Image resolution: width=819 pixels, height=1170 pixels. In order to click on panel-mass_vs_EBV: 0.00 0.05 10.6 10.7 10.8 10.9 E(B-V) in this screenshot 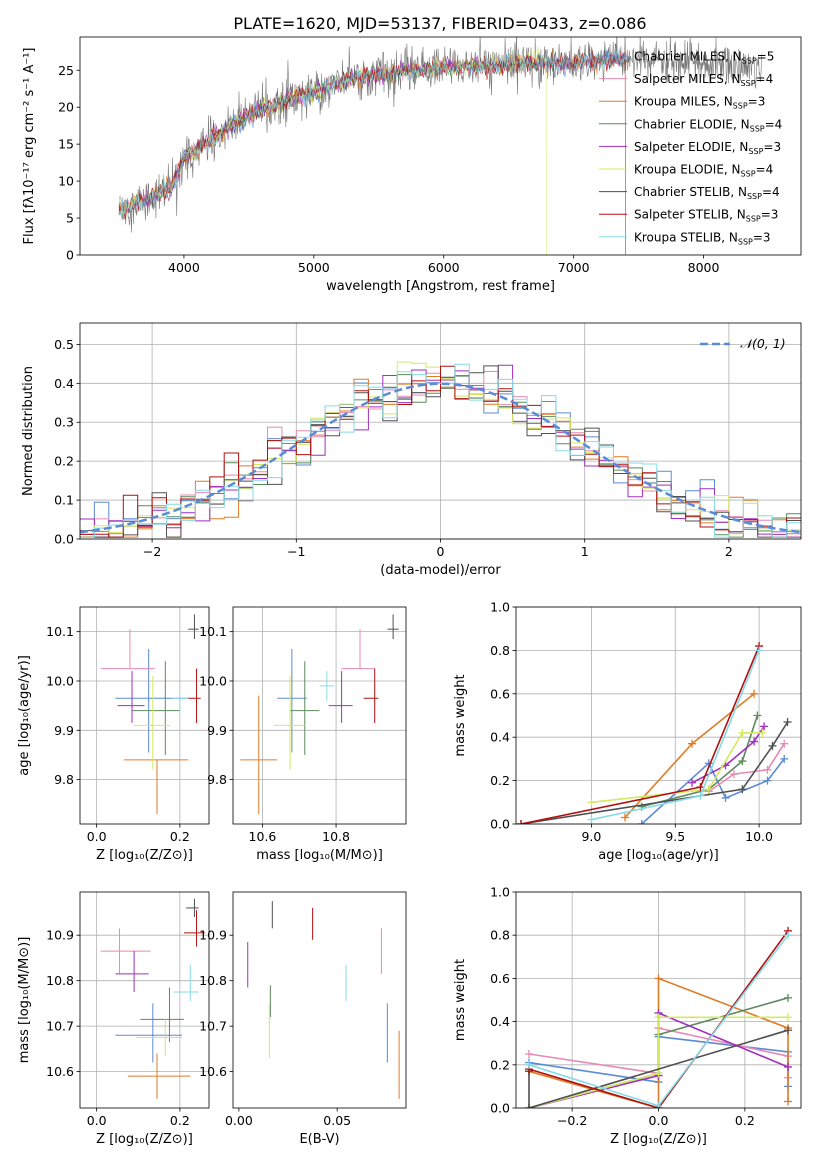, I will do `click(303, 1019)`.